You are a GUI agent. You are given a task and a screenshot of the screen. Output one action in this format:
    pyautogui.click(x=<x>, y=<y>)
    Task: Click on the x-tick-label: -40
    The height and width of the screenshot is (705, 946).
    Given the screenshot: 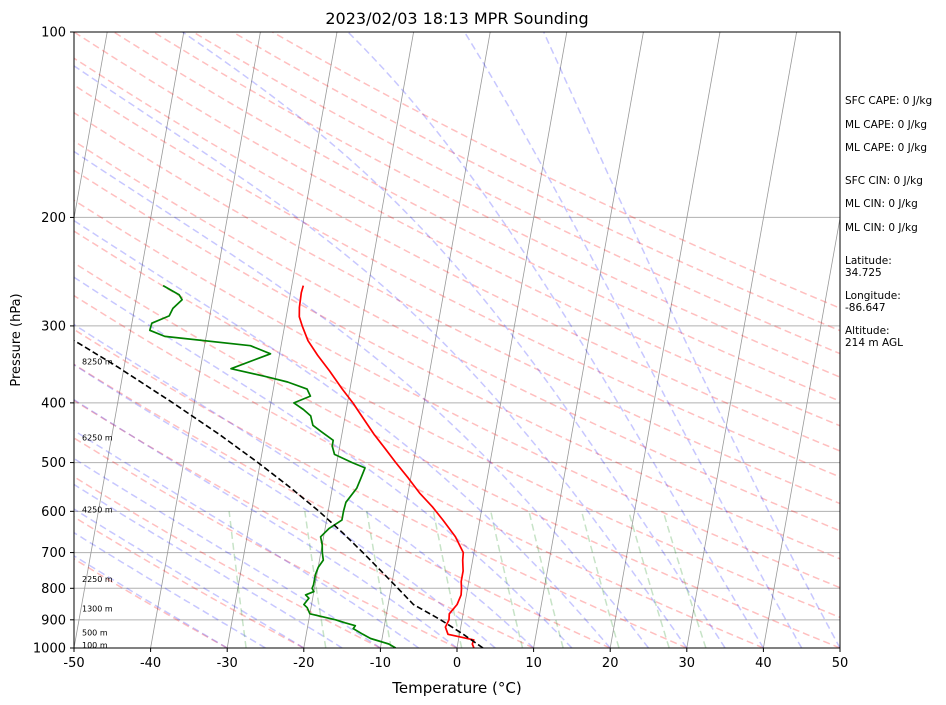 What is the action you would take?
    pyautogui.click(x=150, y=663)
    